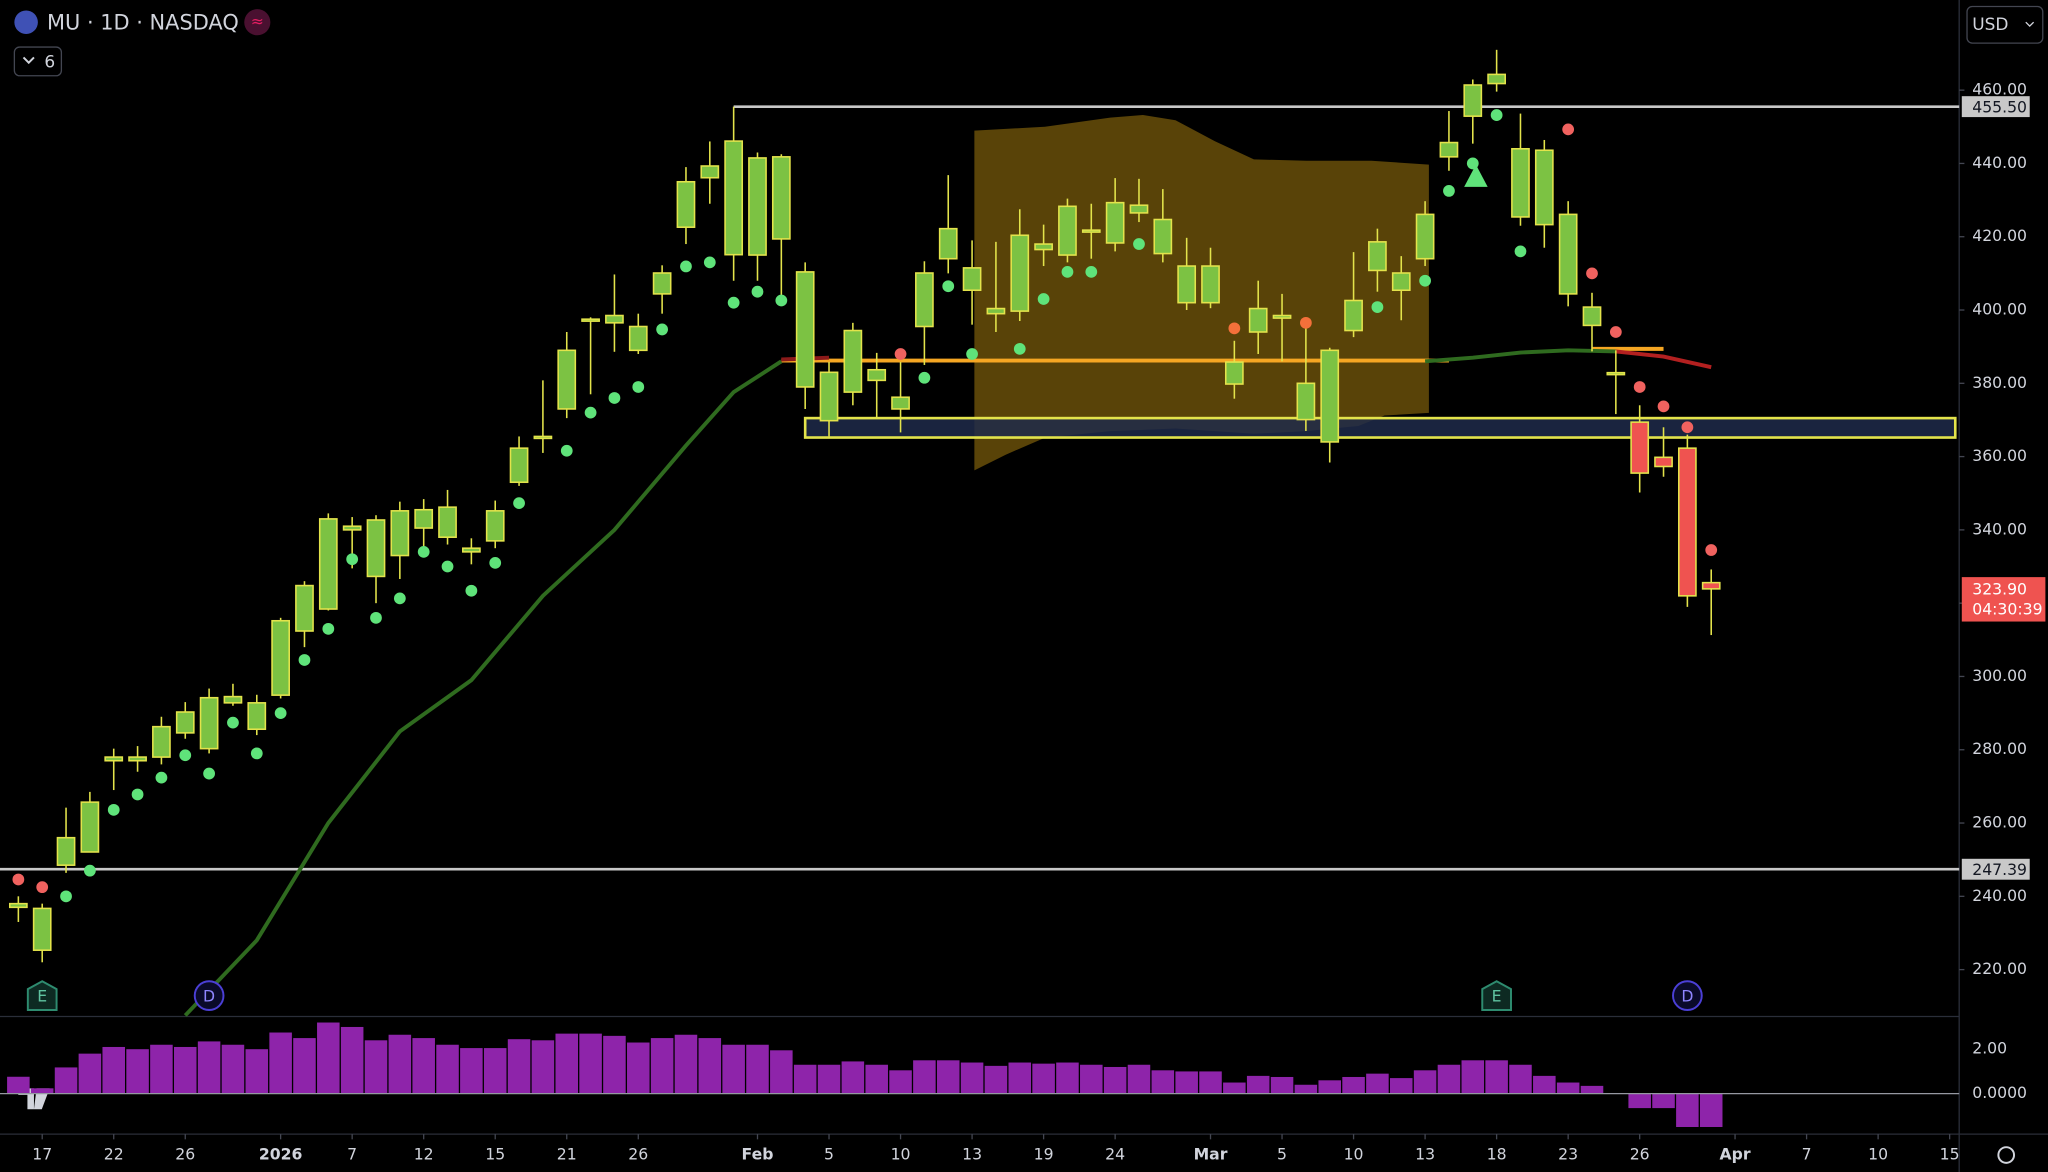 The image size is (2048, 1172). Describe the element at coordinates (26, 22) in the screenshot. I see `symbol-logo` at that location.